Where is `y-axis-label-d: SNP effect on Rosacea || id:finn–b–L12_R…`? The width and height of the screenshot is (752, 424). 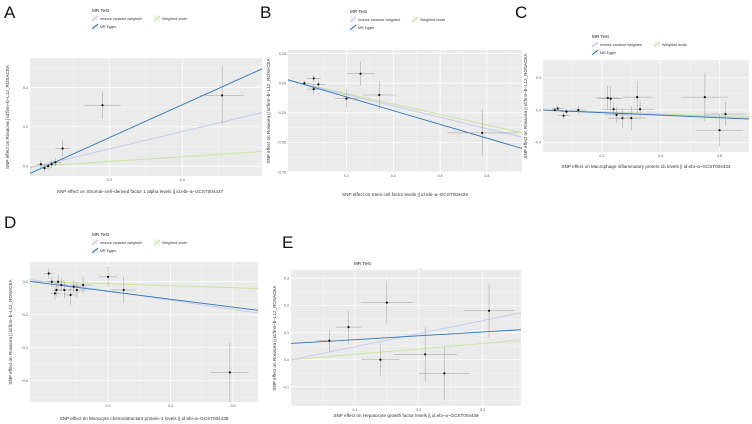
y-axis-label-d: SNP effect on Rosacea || id:finn–b–L12_R… is located at coordinates (10, 332).